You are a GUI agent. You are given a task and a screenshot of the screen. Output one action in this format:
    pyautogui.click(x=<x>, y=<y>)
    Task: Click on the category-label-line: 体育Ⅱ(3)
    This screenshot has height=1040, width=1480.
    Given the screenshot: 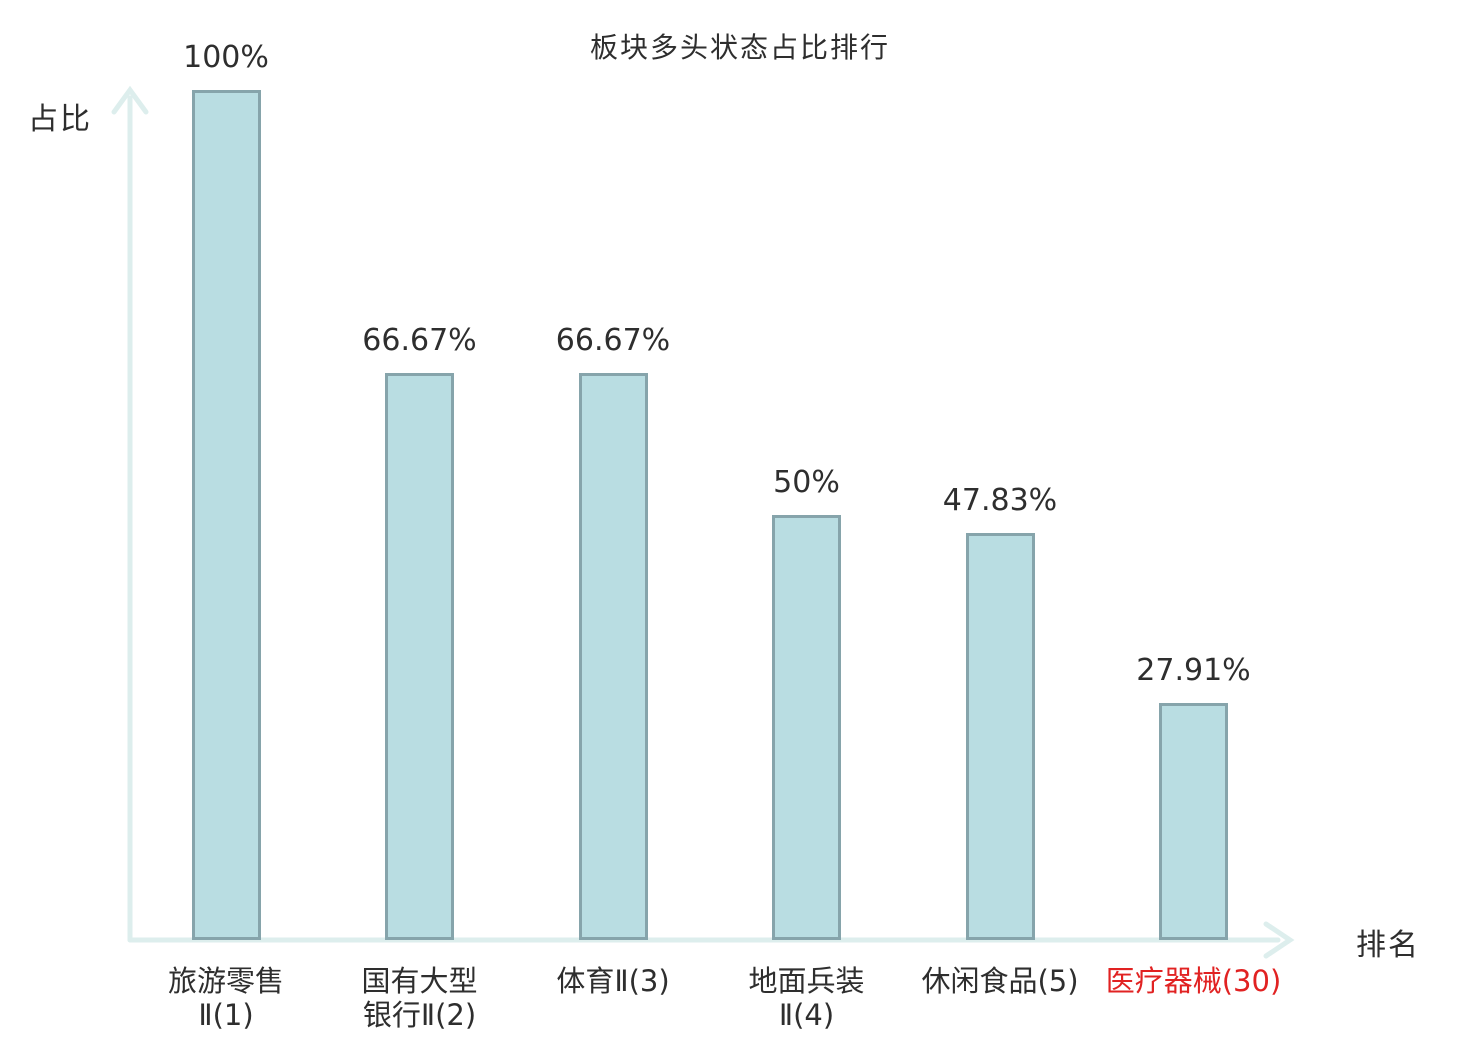 What is the action you would take?
    pyautogui.click(x=613, y=981)
    